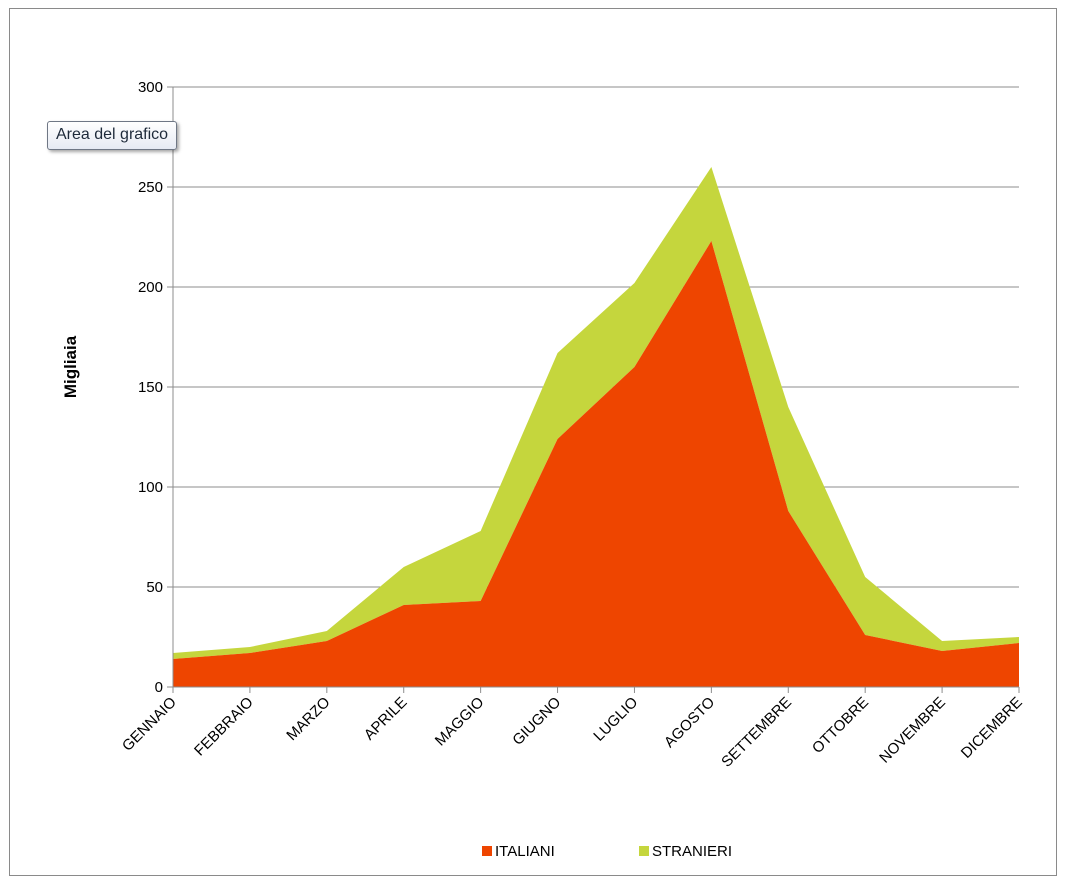 Image resolution: width=1068 pixels, height=886 pixels. I want to click on x-tick-label: APRILE, so click(386, 719).